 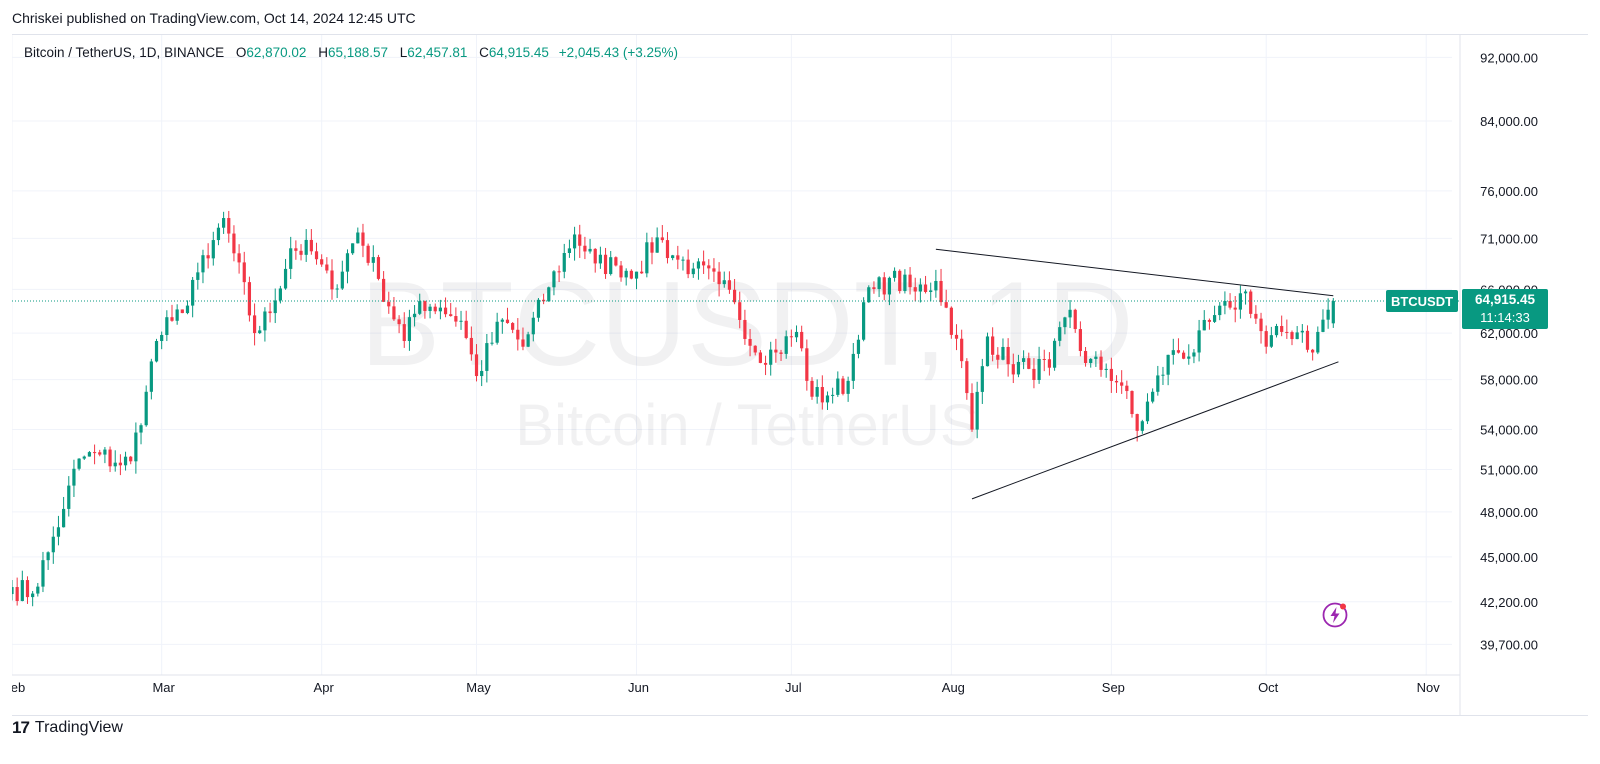 What do you see at coordinates (1268, 687) in the screenshot?
I see `x-tick-label: Oct` at bounding box center [1268, 687].